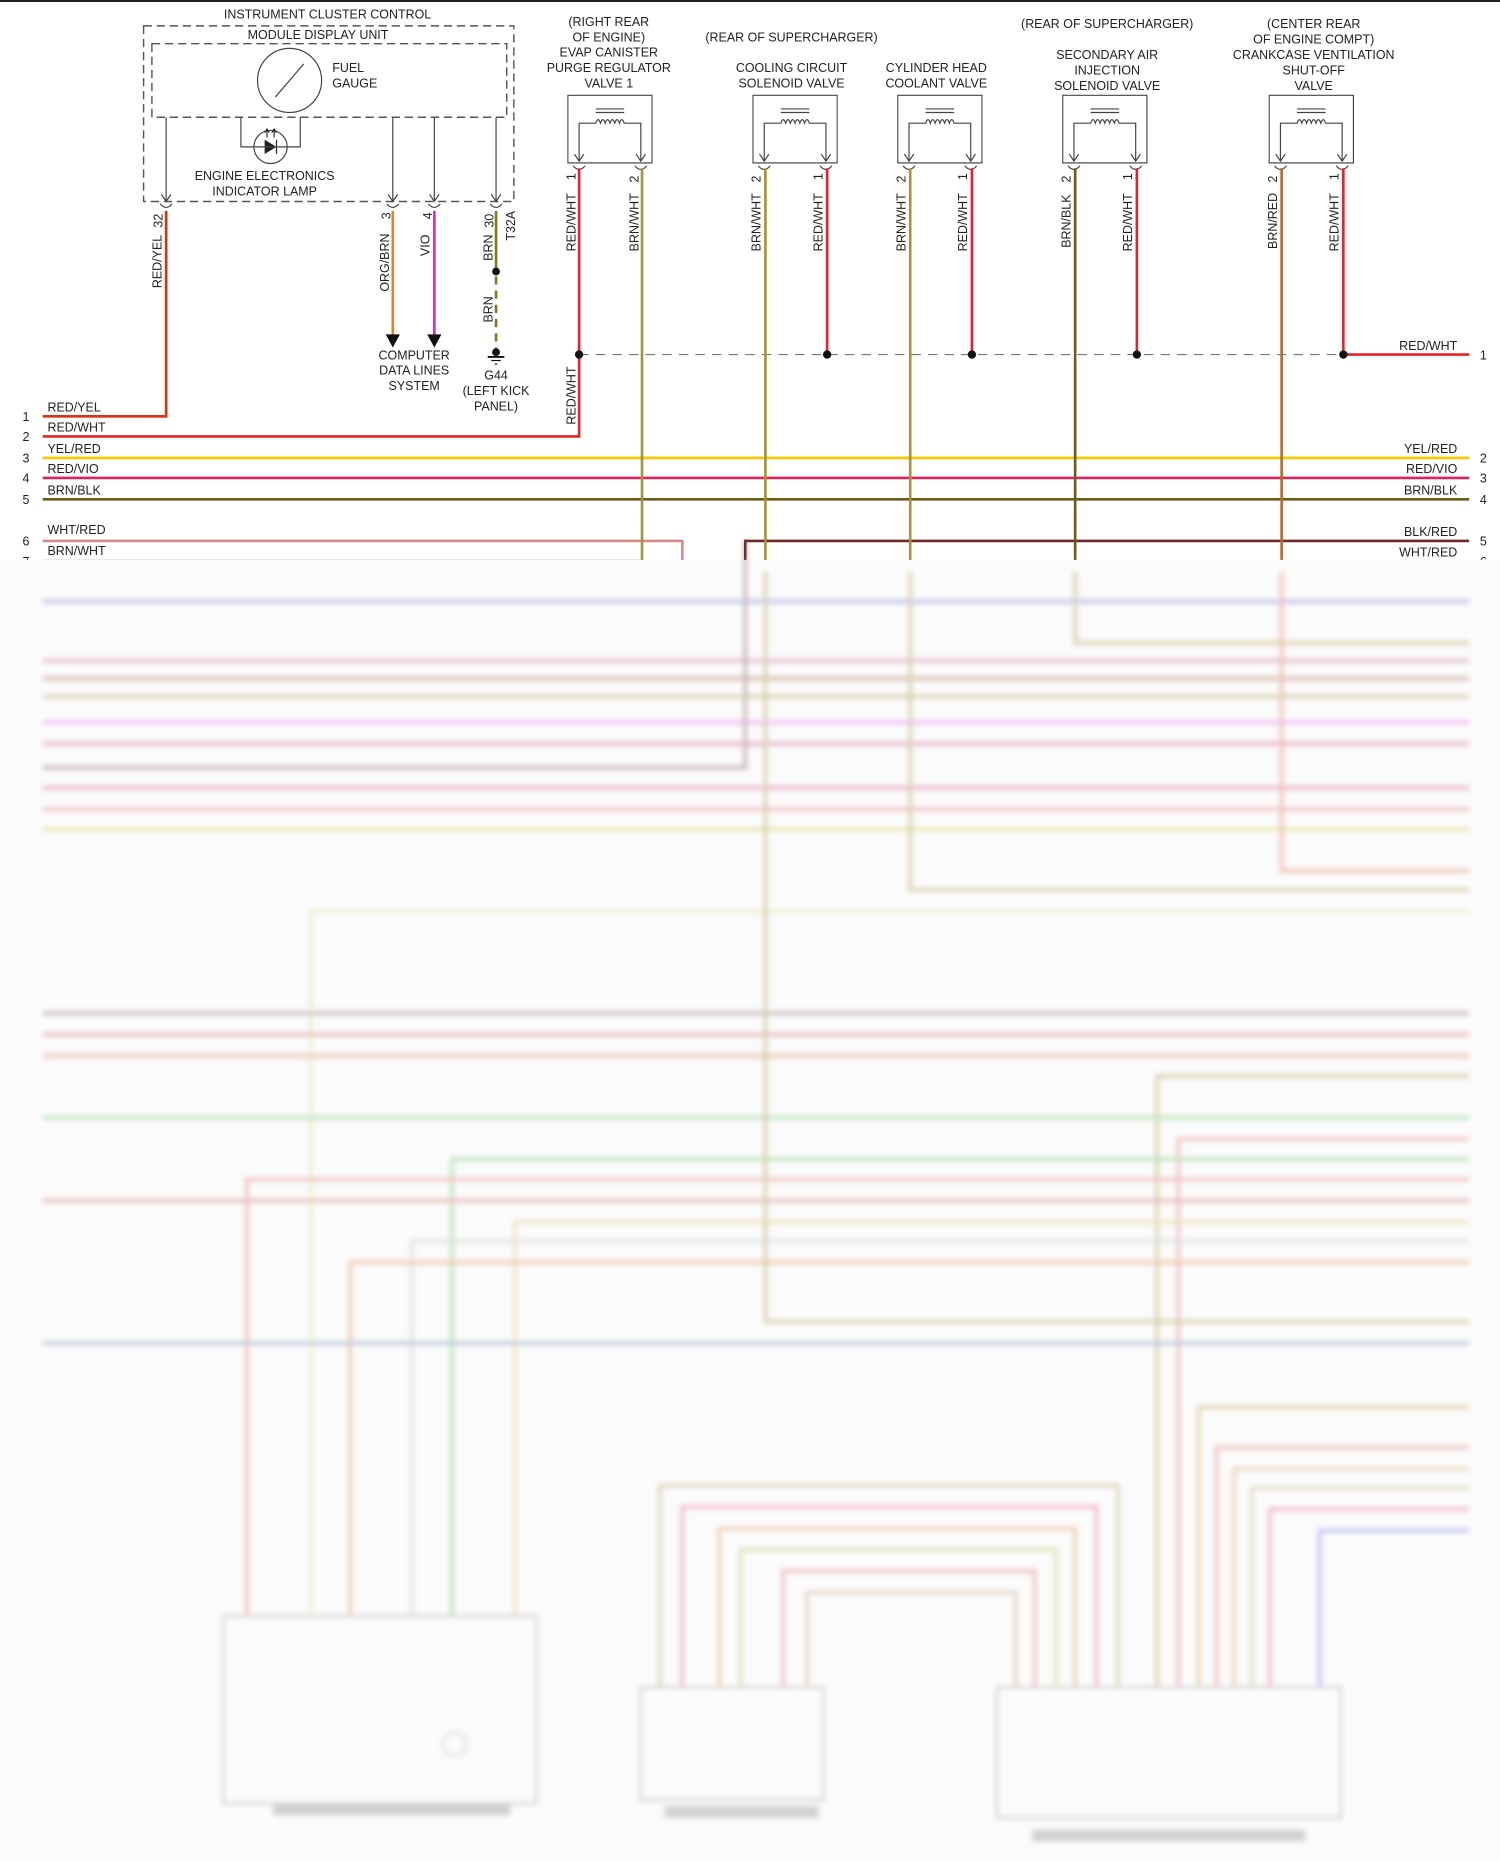 The height and width of the screenshot is (1861, 1500). What do you see at coordinates (414, 355) in the screenshot?
I see `data-lines-label: COMPUTER` at bounding box center [414, 355].